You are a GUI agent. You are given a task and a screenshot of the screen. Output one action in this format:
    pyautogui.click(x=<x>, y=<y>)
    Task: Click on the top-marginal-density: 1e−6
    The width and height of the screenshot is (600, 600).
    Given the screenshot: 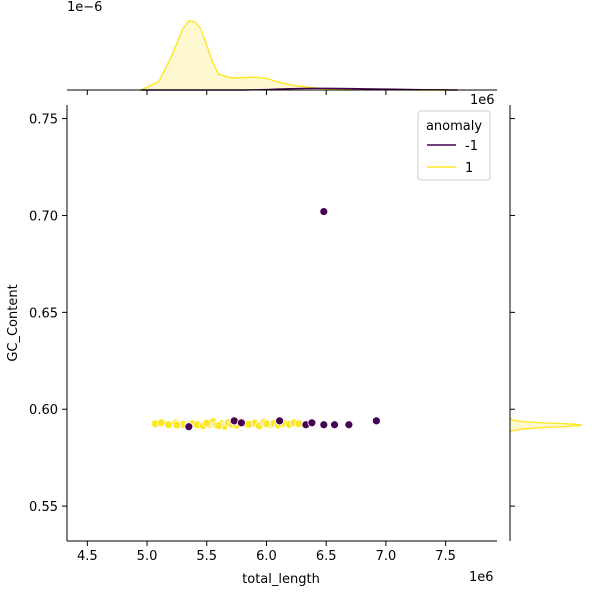 What is the action you would take?
    pyautogui.click(x=282, y=47)
    